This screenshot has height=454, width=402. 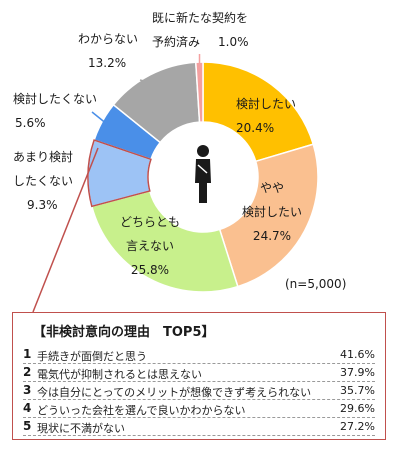 I want to click on reason-row: 4 どういった会社を選んで良いかわからない 29.6%, so click(x=199, y=409).